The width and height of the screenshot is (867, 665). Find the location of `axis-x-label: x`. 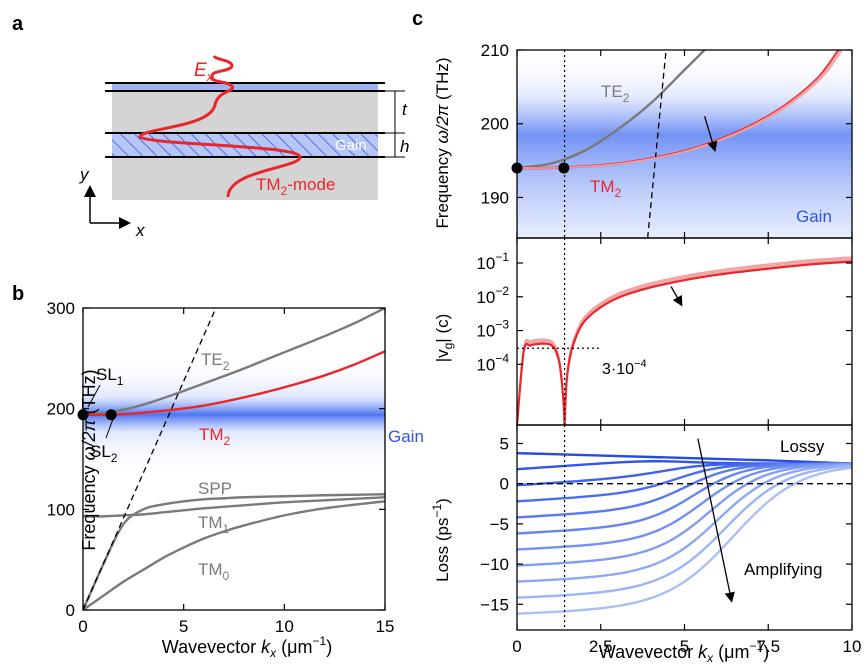

axis-x-label: x is located at coordinates (140, 230).